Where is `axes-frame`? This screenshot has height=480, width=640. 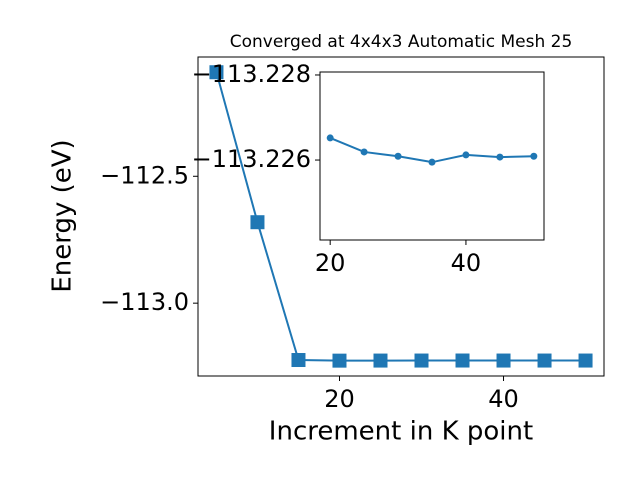
axes-frame is located at coordinates (432, 156).